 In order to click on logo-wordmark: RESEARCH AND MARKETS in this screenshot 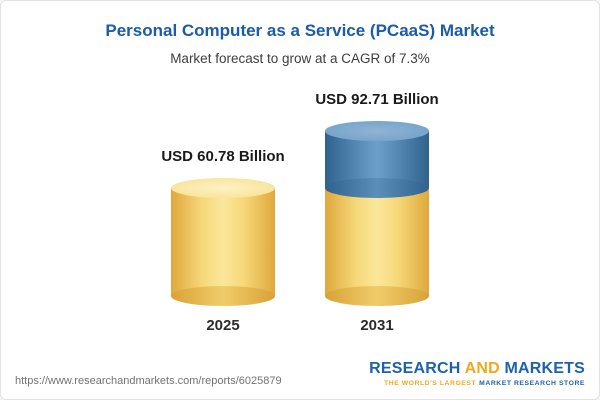, I will do `click(477, 369)`.